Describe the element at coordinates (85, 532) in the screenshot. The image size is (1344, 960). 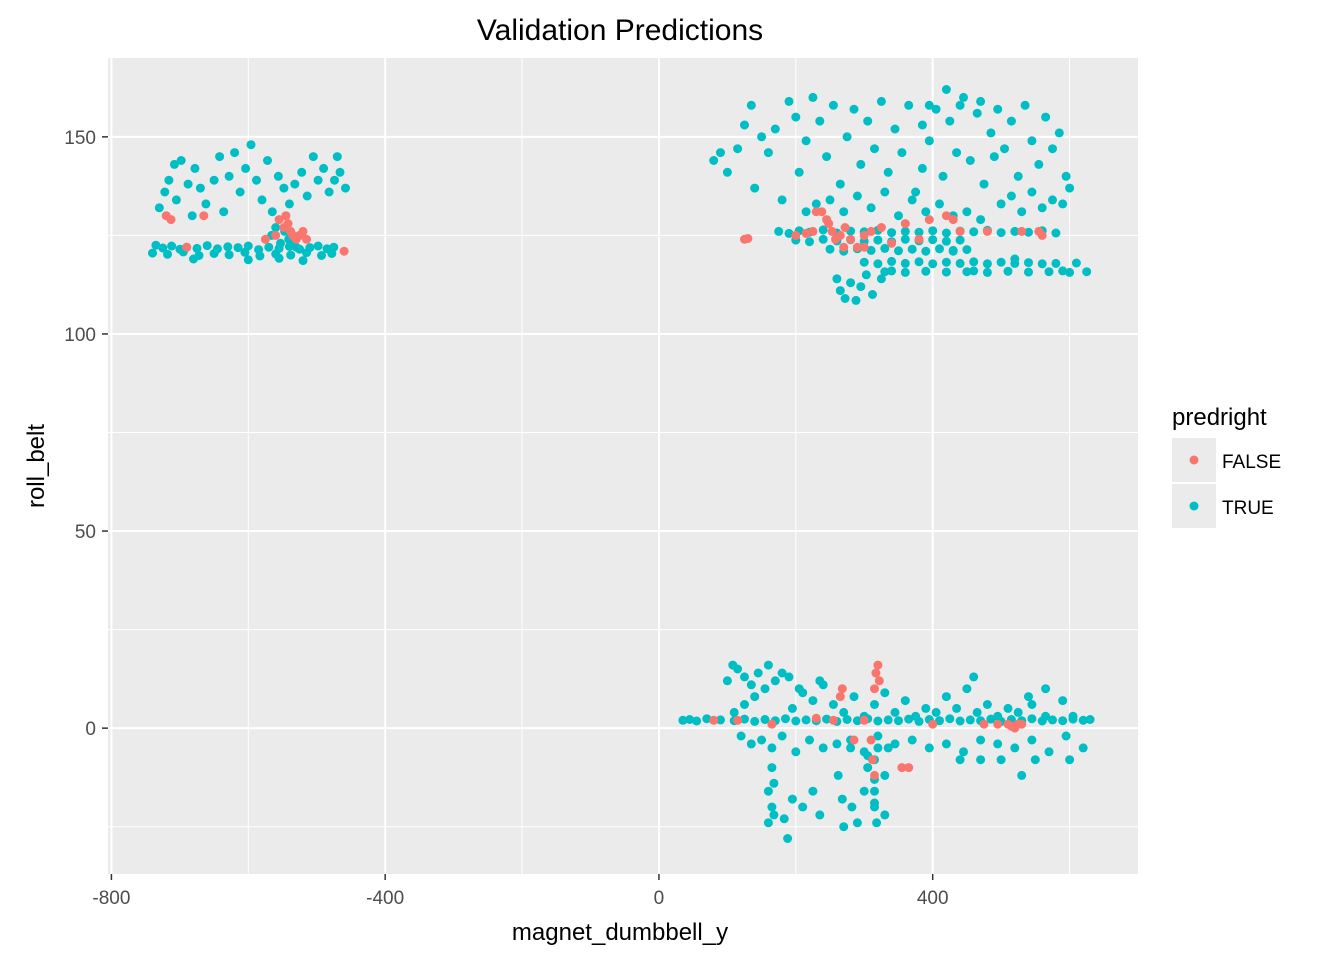
I see `y-tick-label: 50` at that location.